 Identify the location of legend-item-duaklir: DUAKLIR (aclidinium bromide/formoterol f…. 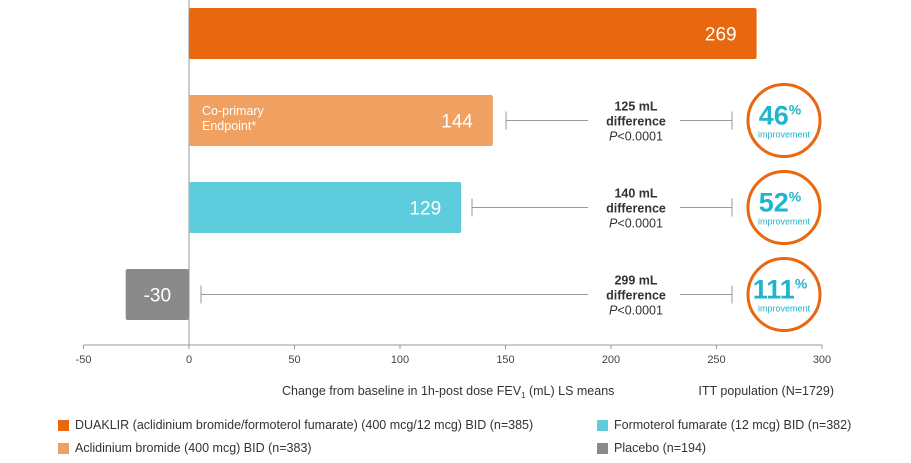
(295, 425).